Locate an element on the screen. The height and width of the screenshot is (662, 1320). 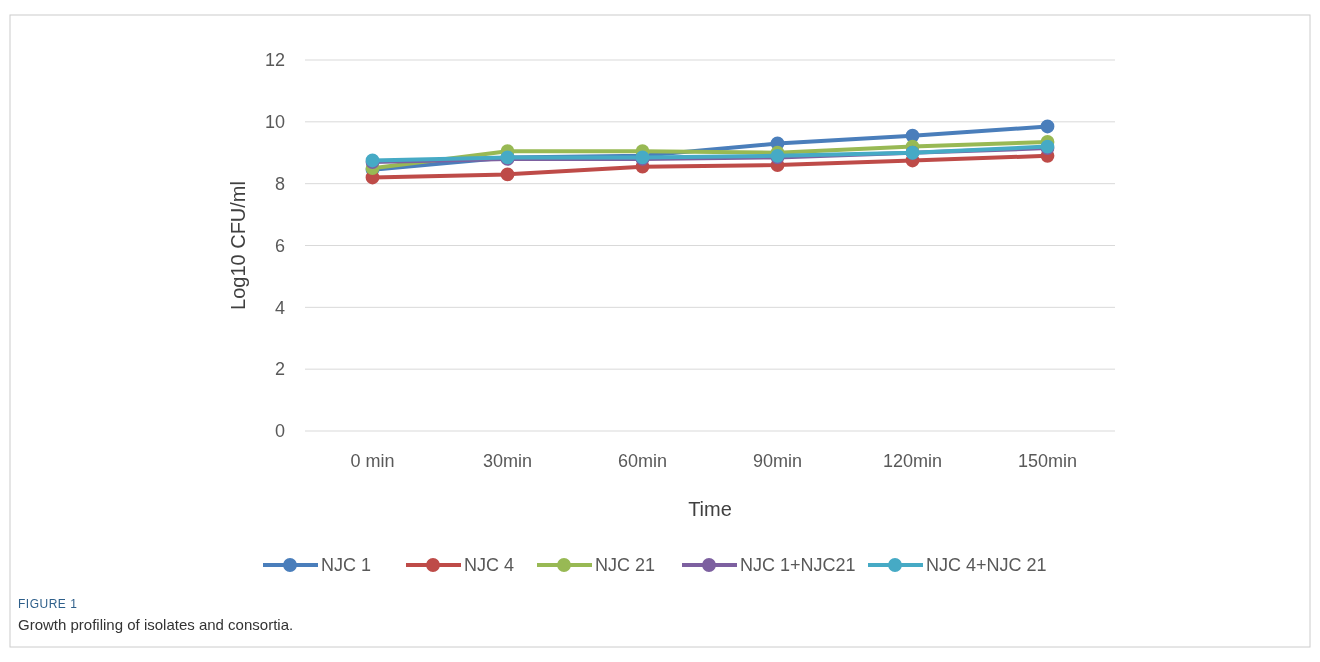
x-axis-title: Time is located at coordinates (710, 509).